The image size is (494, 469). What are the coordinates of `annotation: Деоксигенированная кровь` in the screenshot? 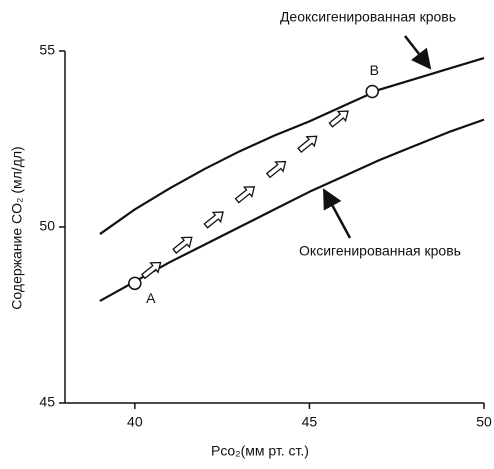 It's located at (368, 17).